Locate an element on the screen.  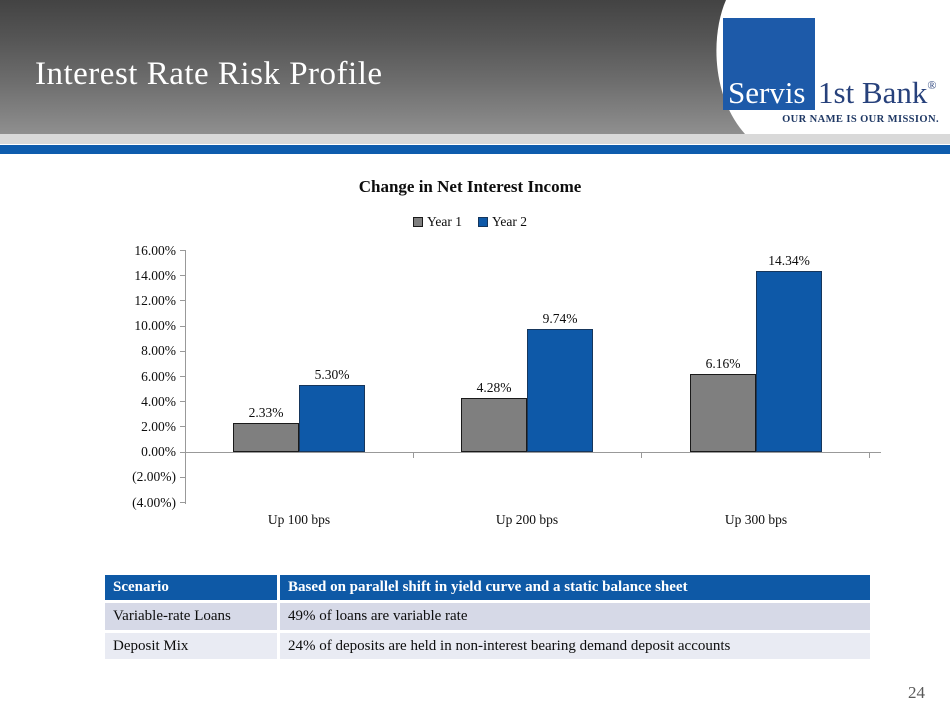
logo-text-servis: Servis is located at coordinates (767, 92).